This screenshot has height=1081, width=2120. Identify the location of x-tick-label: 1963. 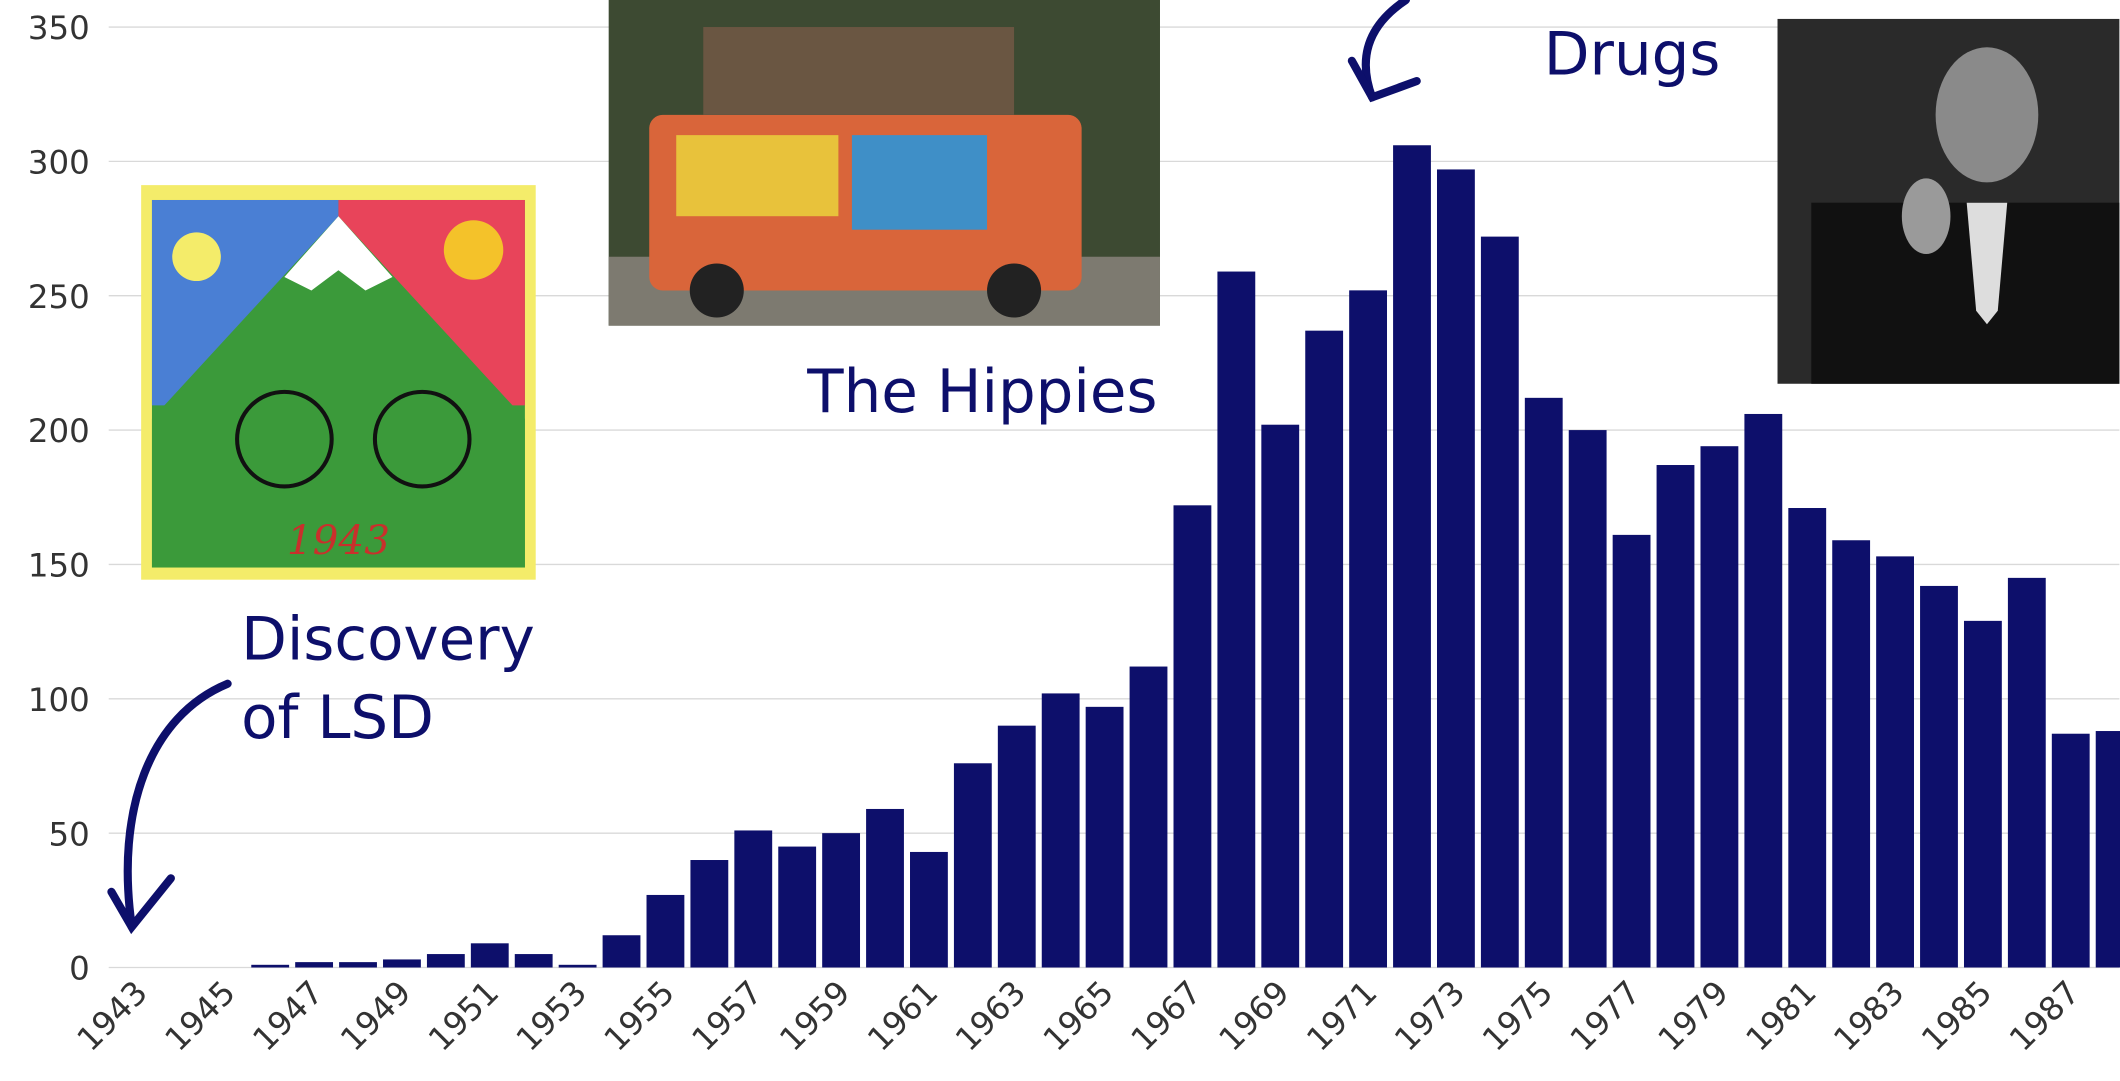
(990, 1015).